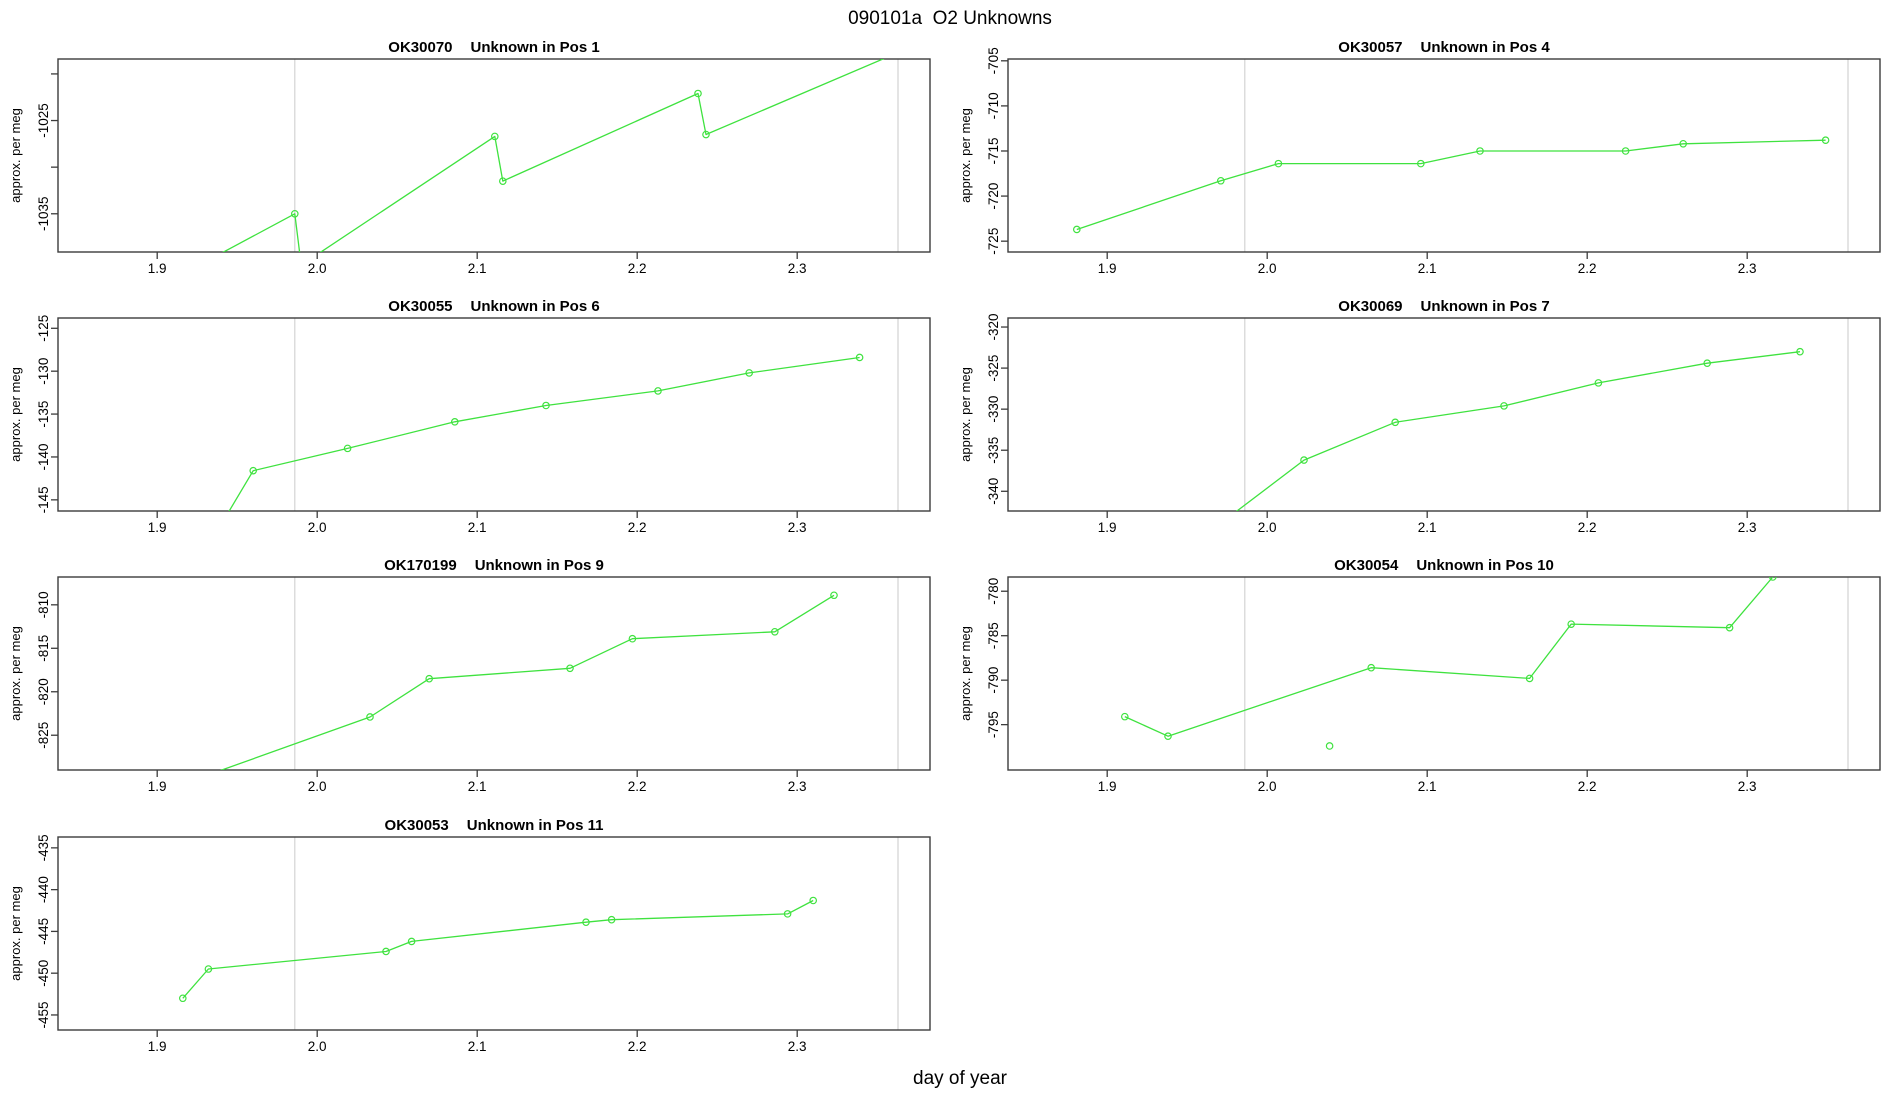  I want to click on y-tick-label: -340, so click(993, 491).